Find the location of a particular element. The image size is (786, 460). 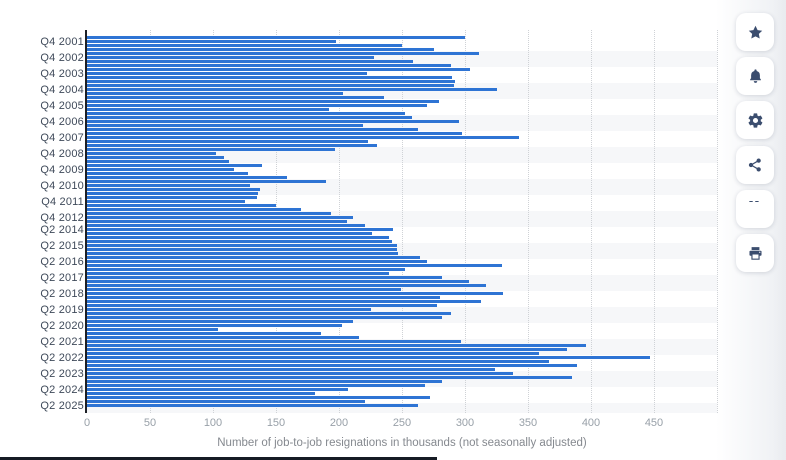

y-axis-label: Q4 2010 is located at coordinates (62, 186).